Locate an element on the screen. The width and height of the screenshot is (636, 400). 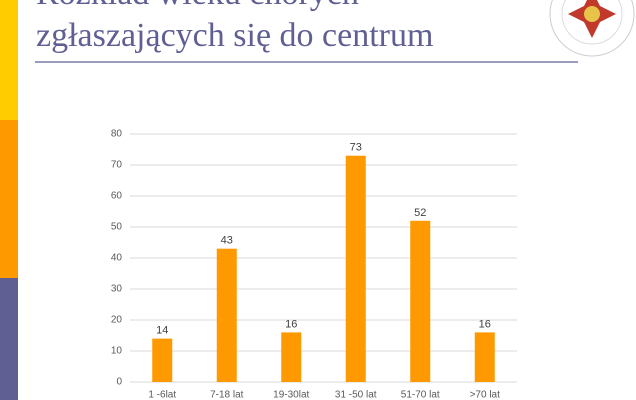
stripe-orange is located at coordinates (9, 199).